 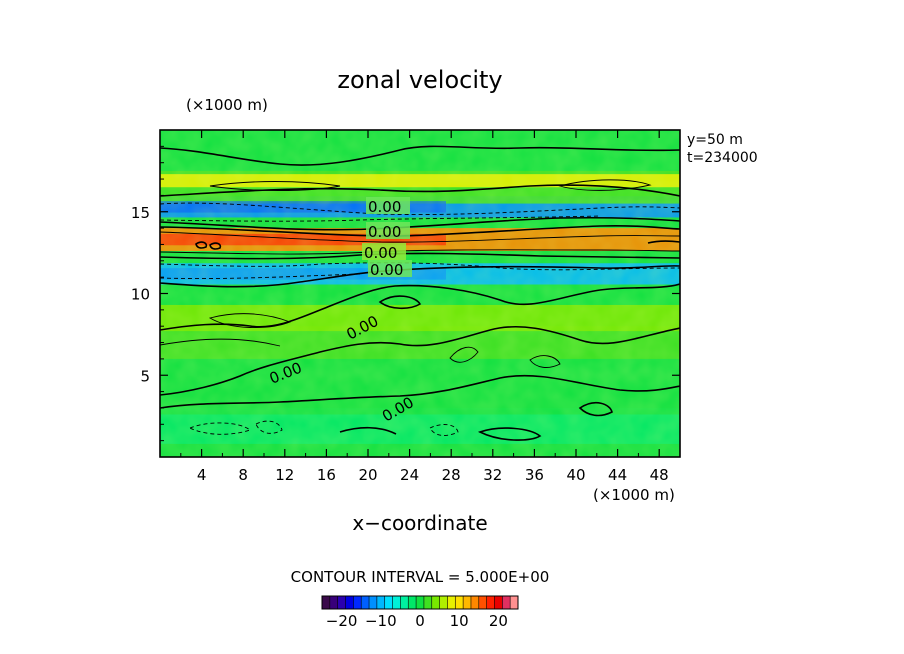 I want to click on x-tick-label: 4, so click(x=202, y=475).